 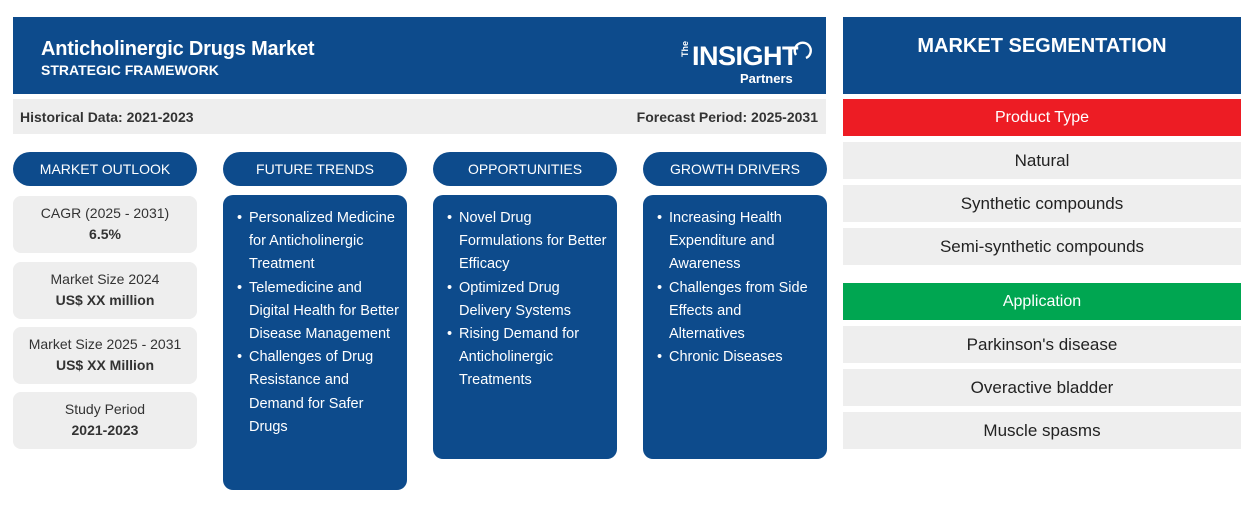 What do you see at coordinates (1042, 117) in the screenshot?
I see `segment-category-product-type: Product Type` at bounding box center [1042, 117].